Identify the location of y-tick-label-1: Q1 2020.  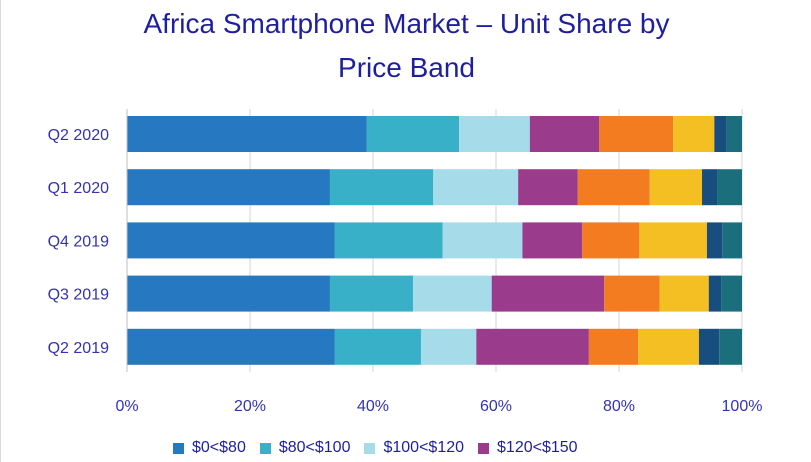
(78, 188).